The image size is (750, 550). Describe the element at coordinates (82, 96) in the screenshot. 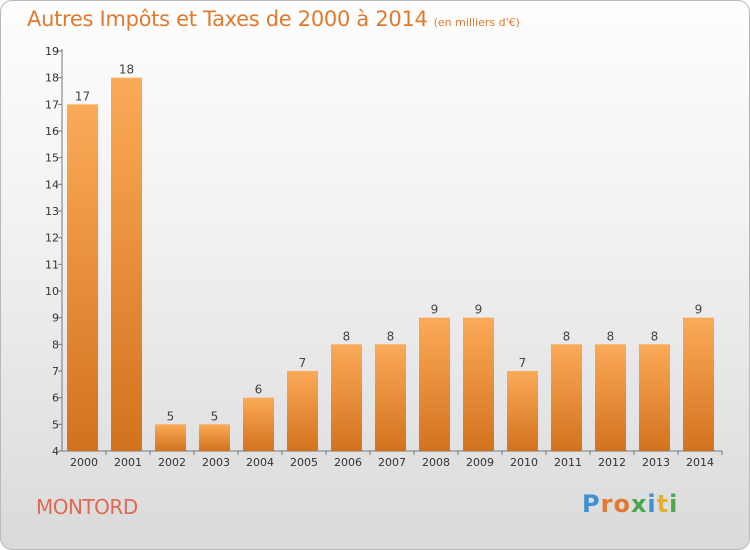

I see `data-label: 17` at that location.